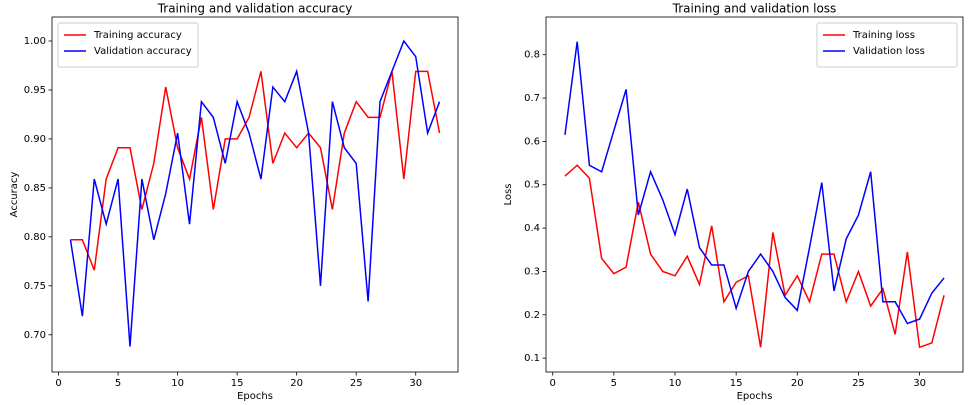 The image size is (971, 405). I want to click on y-tick-label: 0.6, so click(532, 141).